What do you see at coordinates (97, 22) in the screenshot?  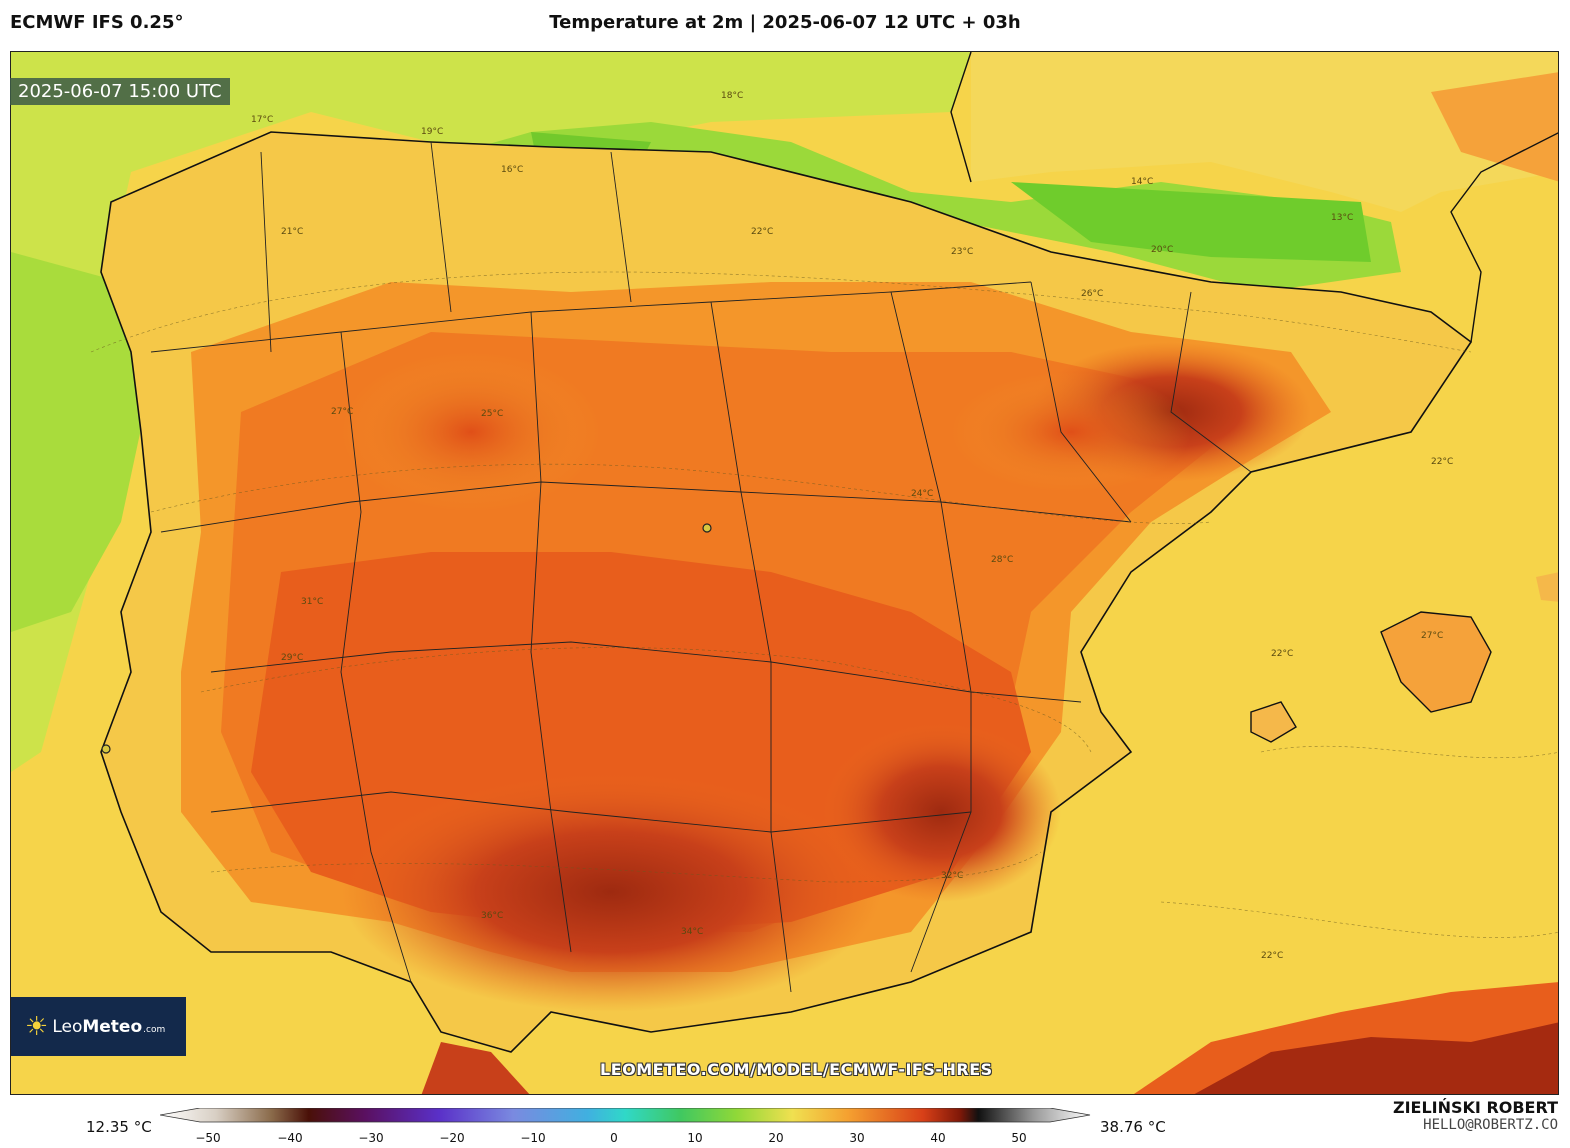 I see `model-name: ECMWF IFS 0.25°` at bounding box center [97, 22].